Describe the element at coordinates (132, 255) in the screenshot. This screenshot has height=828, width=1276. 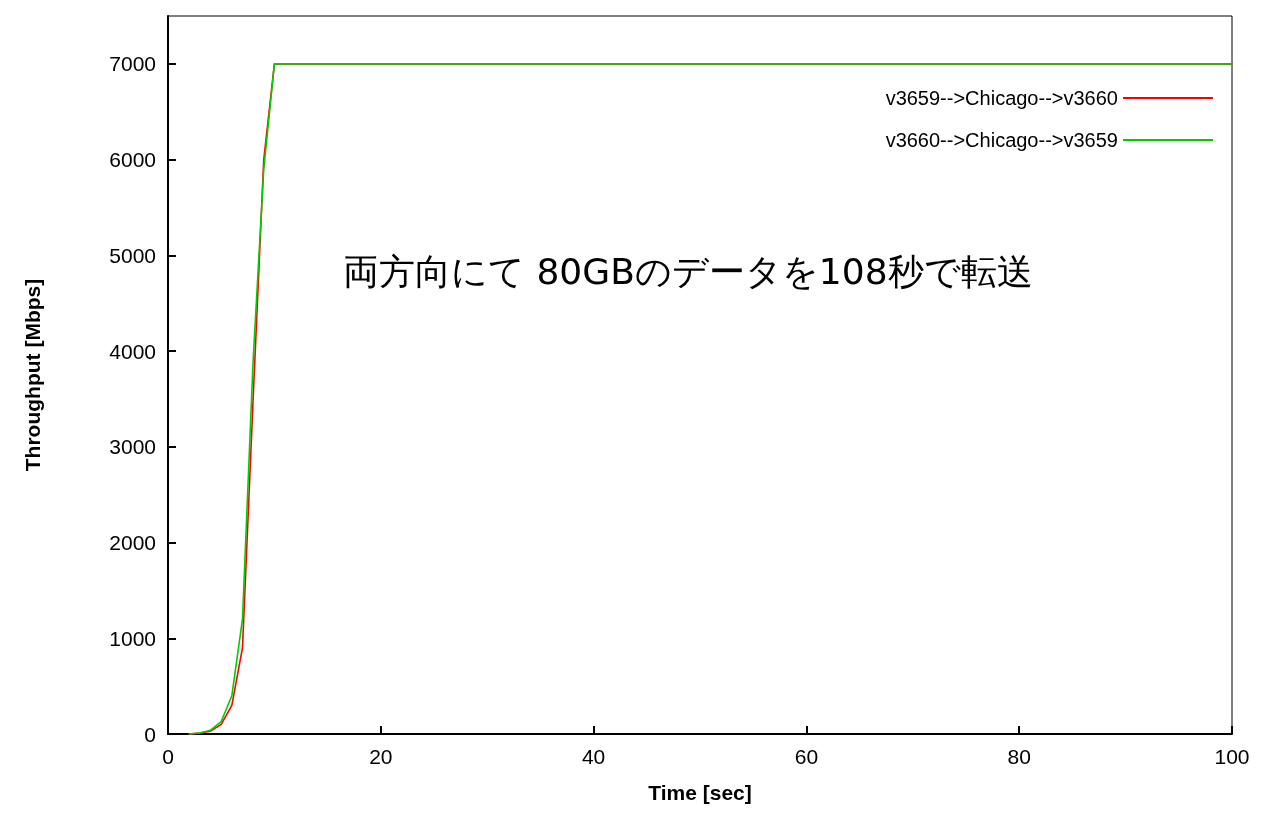
I see `y-tick-label: 5000` at that location.